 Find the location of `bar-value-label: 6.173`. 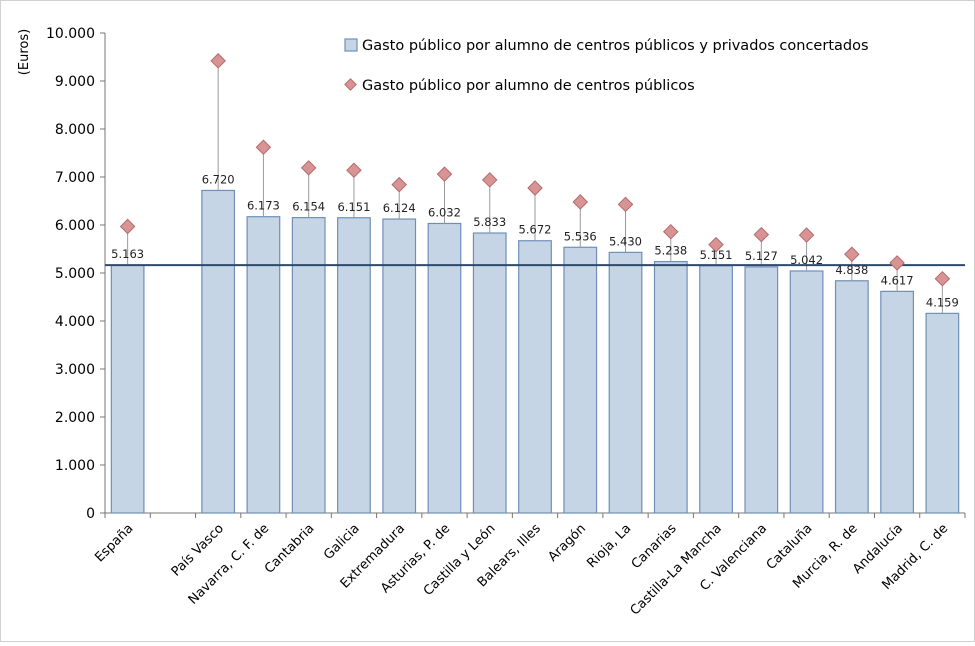

bar-value-label: 6.173 is located at coordinates (263, 206).